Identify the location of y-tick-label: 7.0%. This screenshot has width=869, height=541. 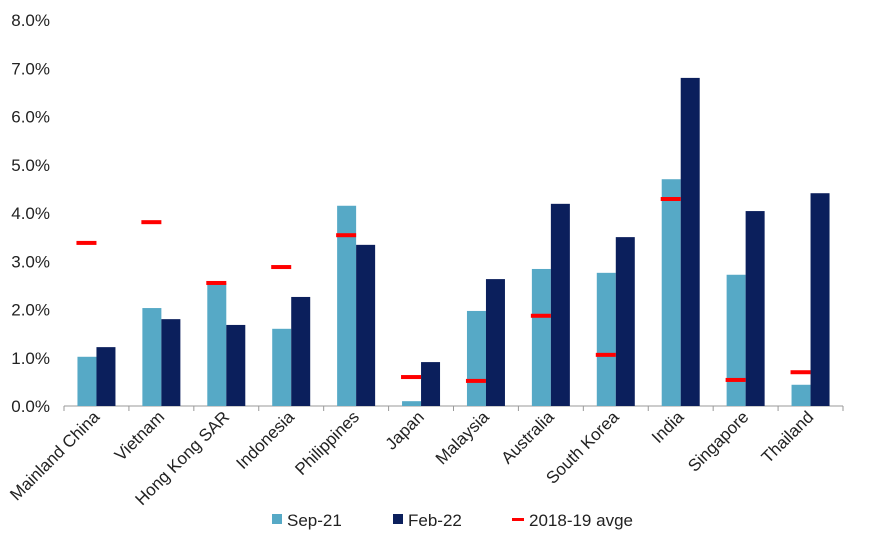
(30, 68).